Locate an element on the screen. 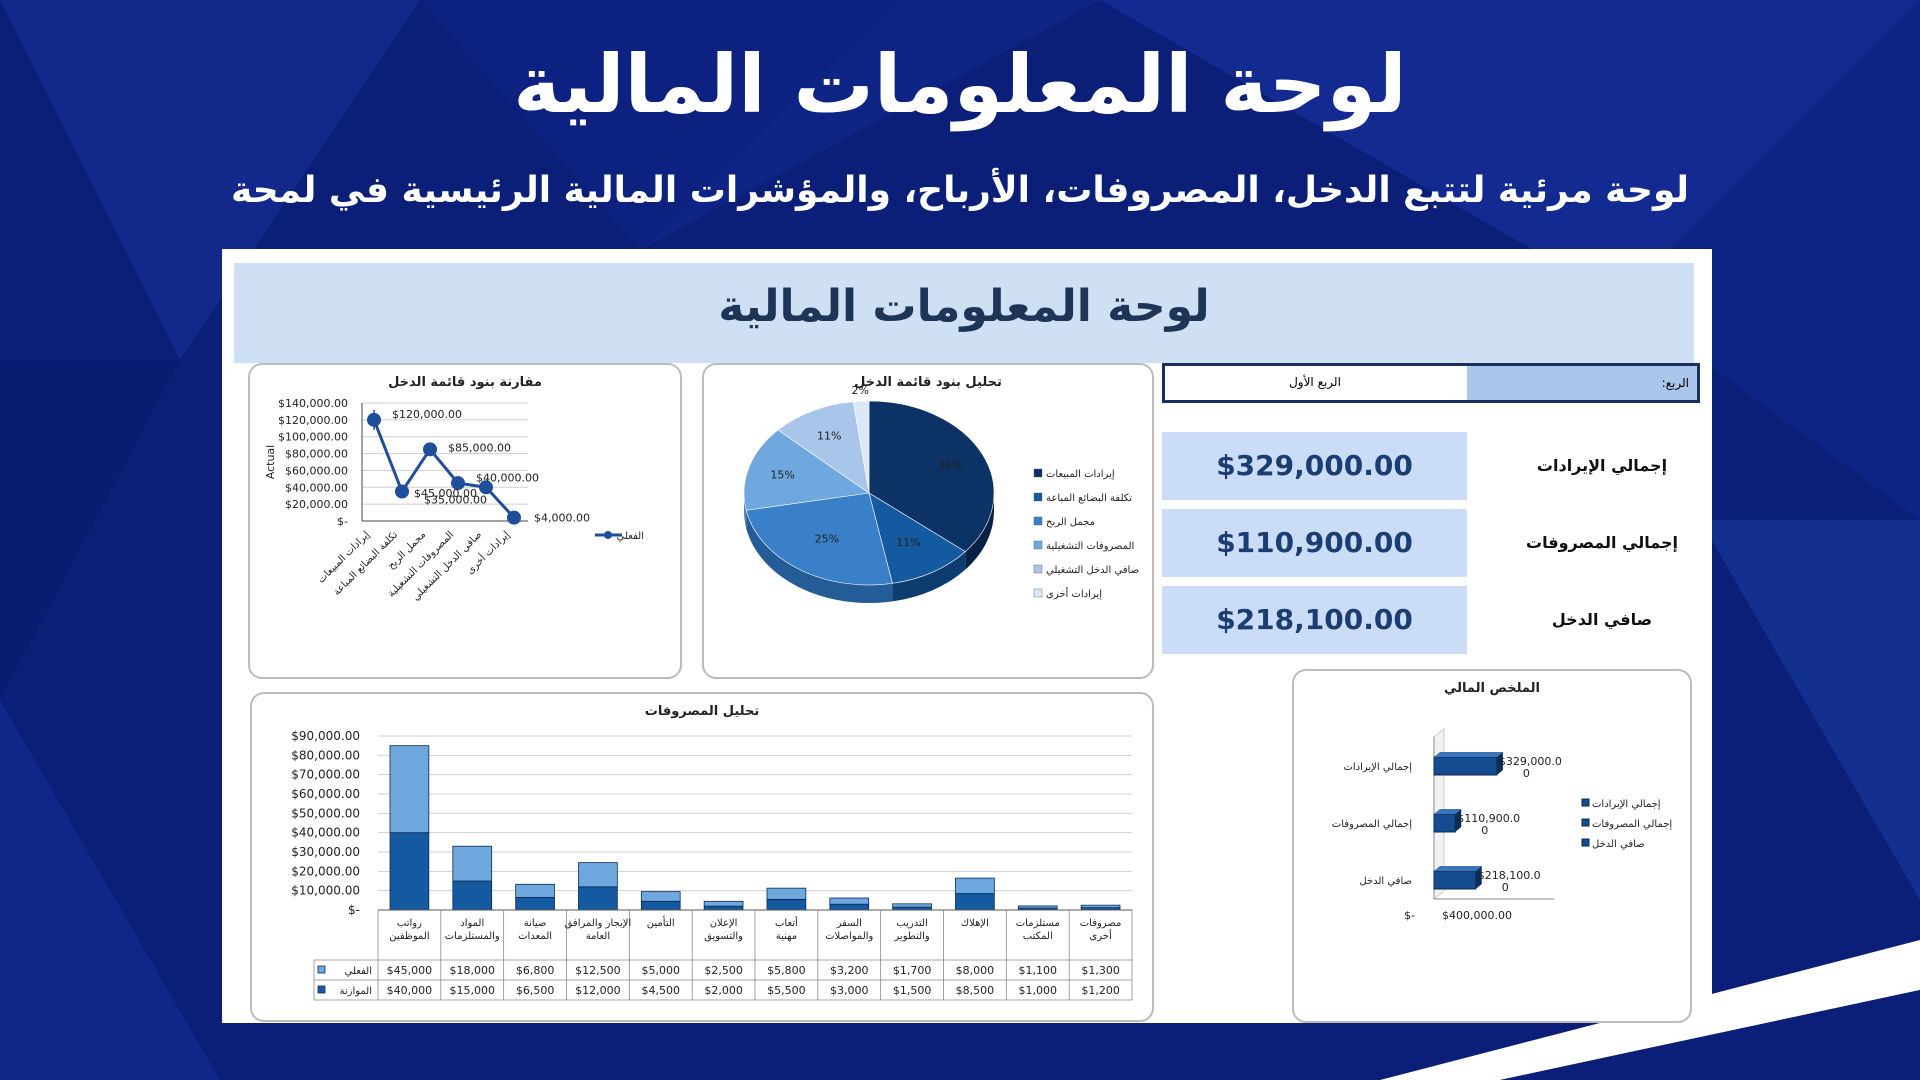 This screenshot has height=1080, width=1920. expenses-actual-cell: $1,300 is located at coordinates (1100, 970).